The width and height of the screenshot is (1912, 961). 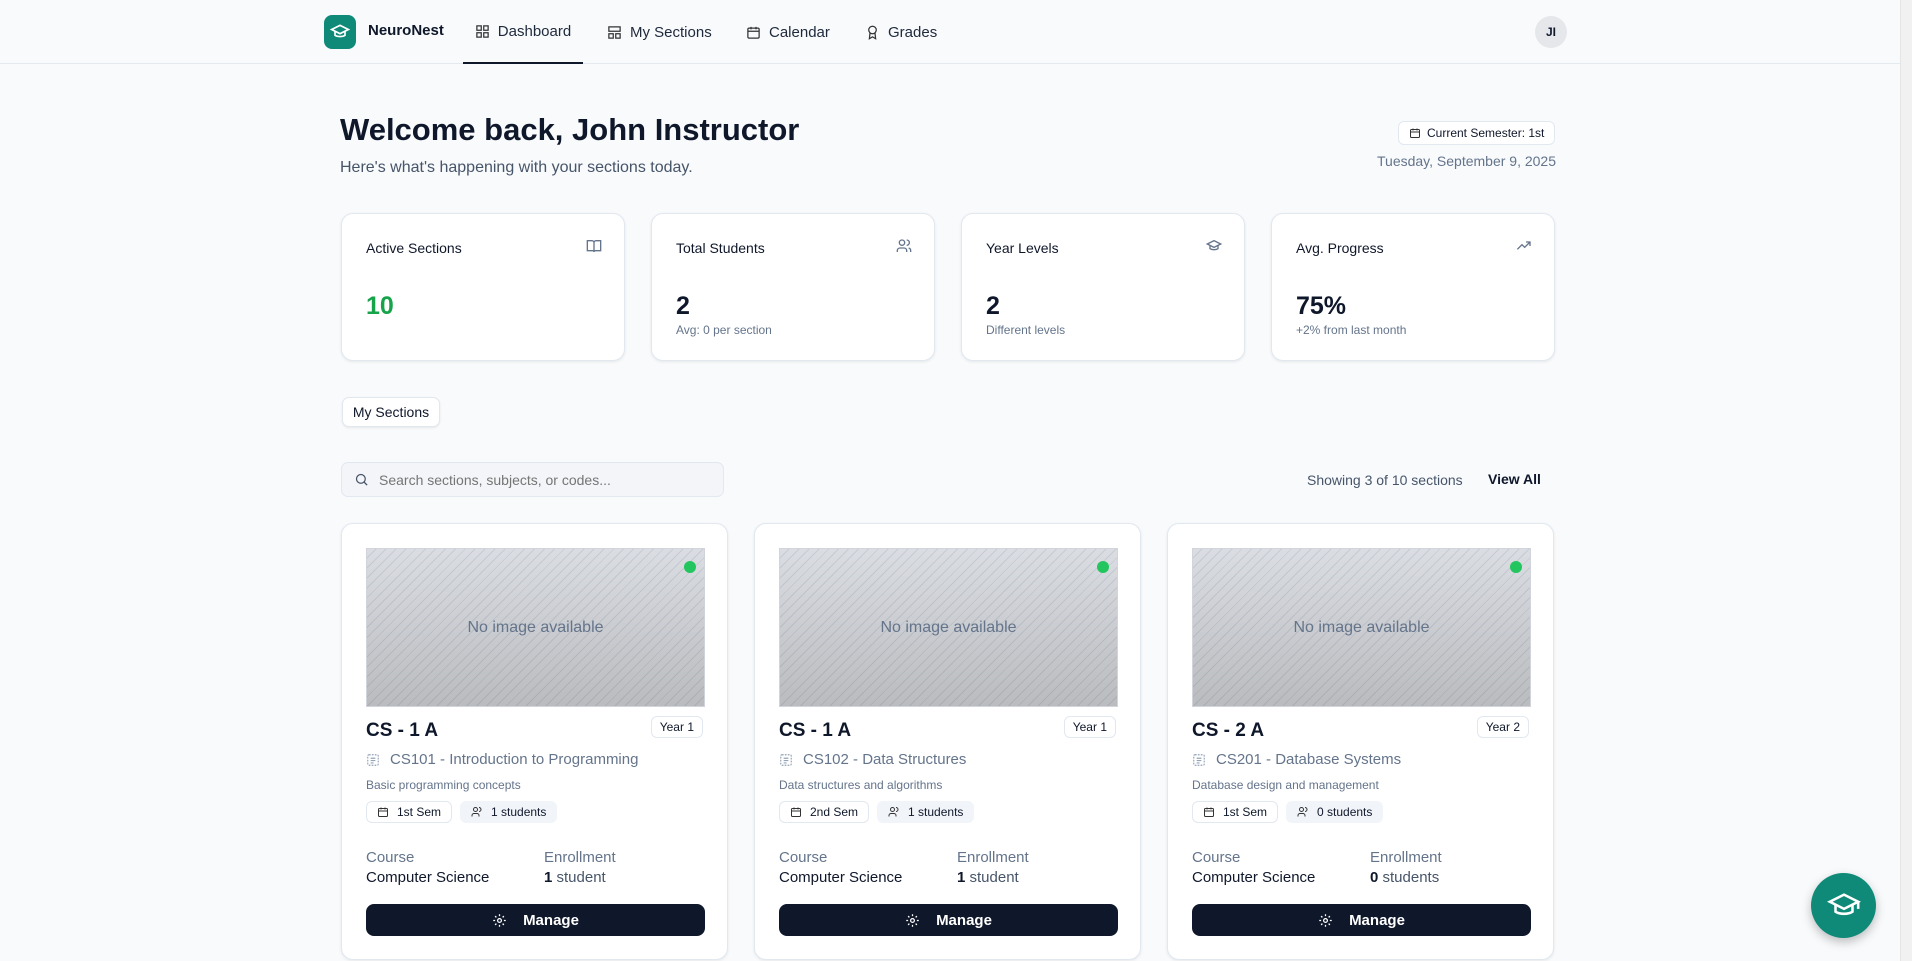 I want to click on nav-my-sections: My Sections, so click(x=659, y=32).